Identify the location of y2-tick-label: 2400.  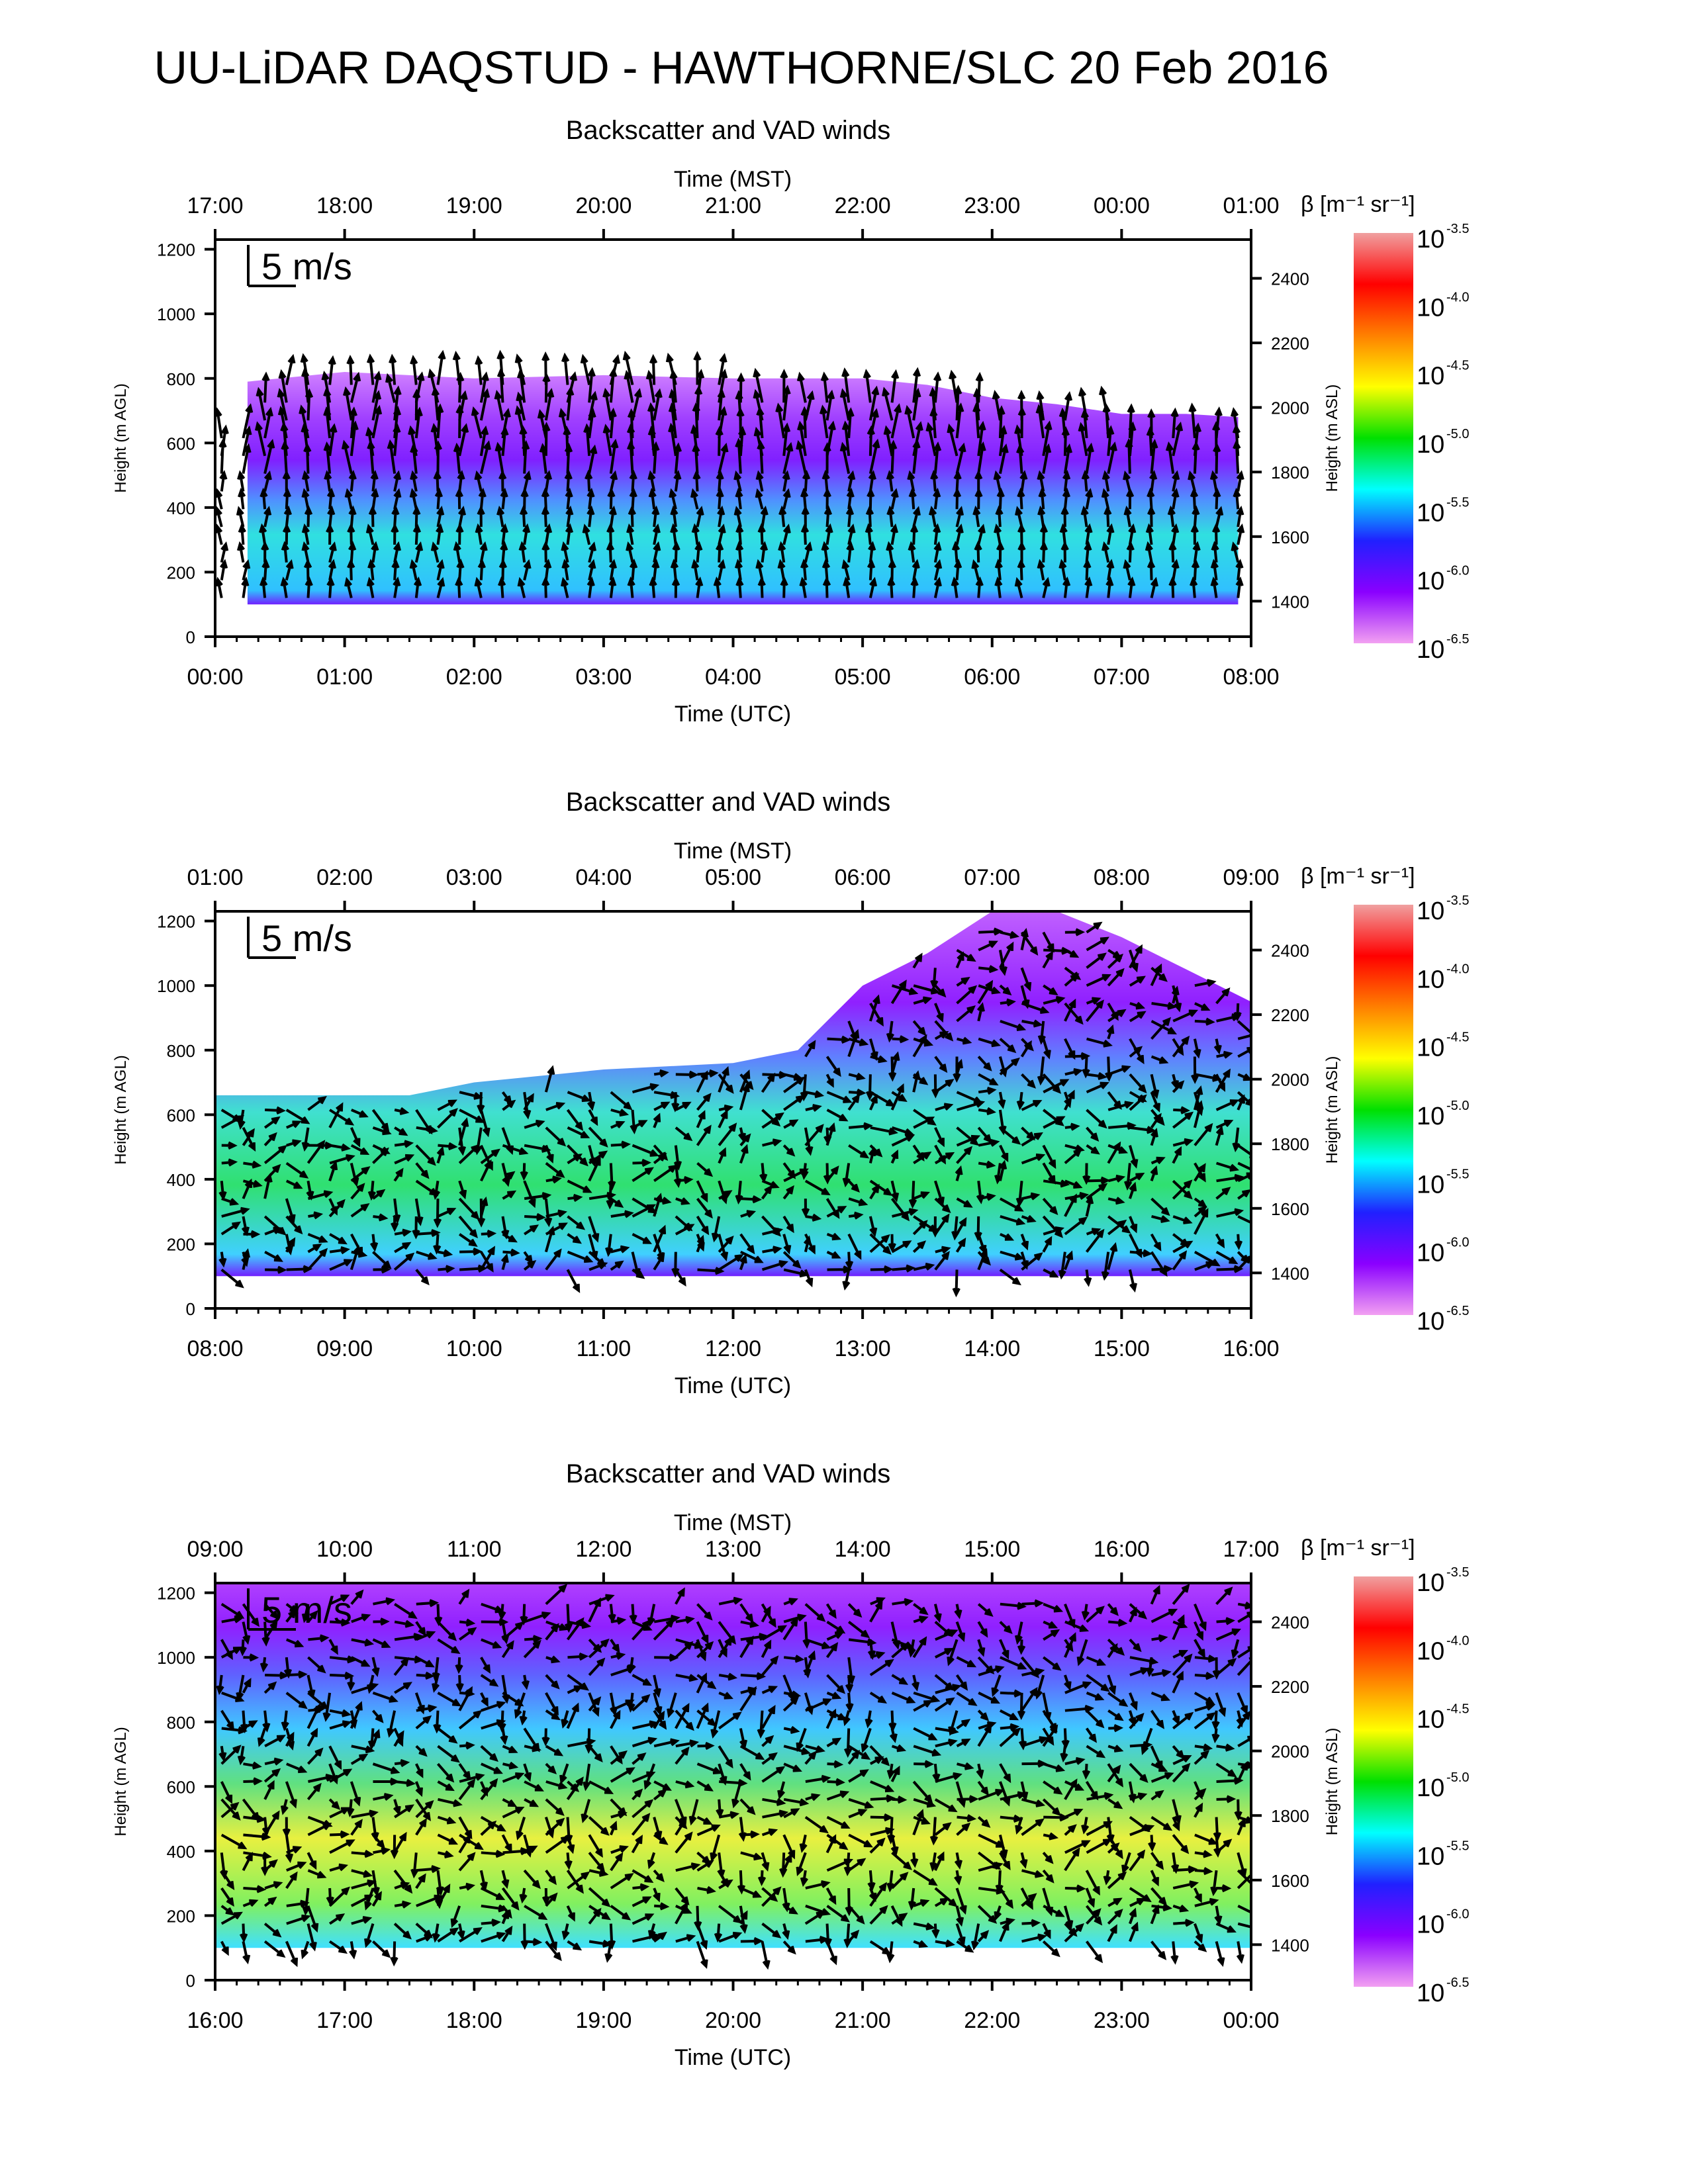
(1290, 951).